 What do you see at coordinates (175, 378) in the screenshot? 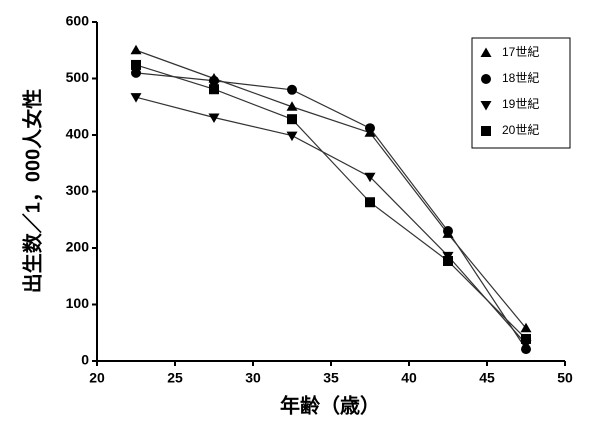
I see `x-tick-label: 25` at bounding box center [175, 378].